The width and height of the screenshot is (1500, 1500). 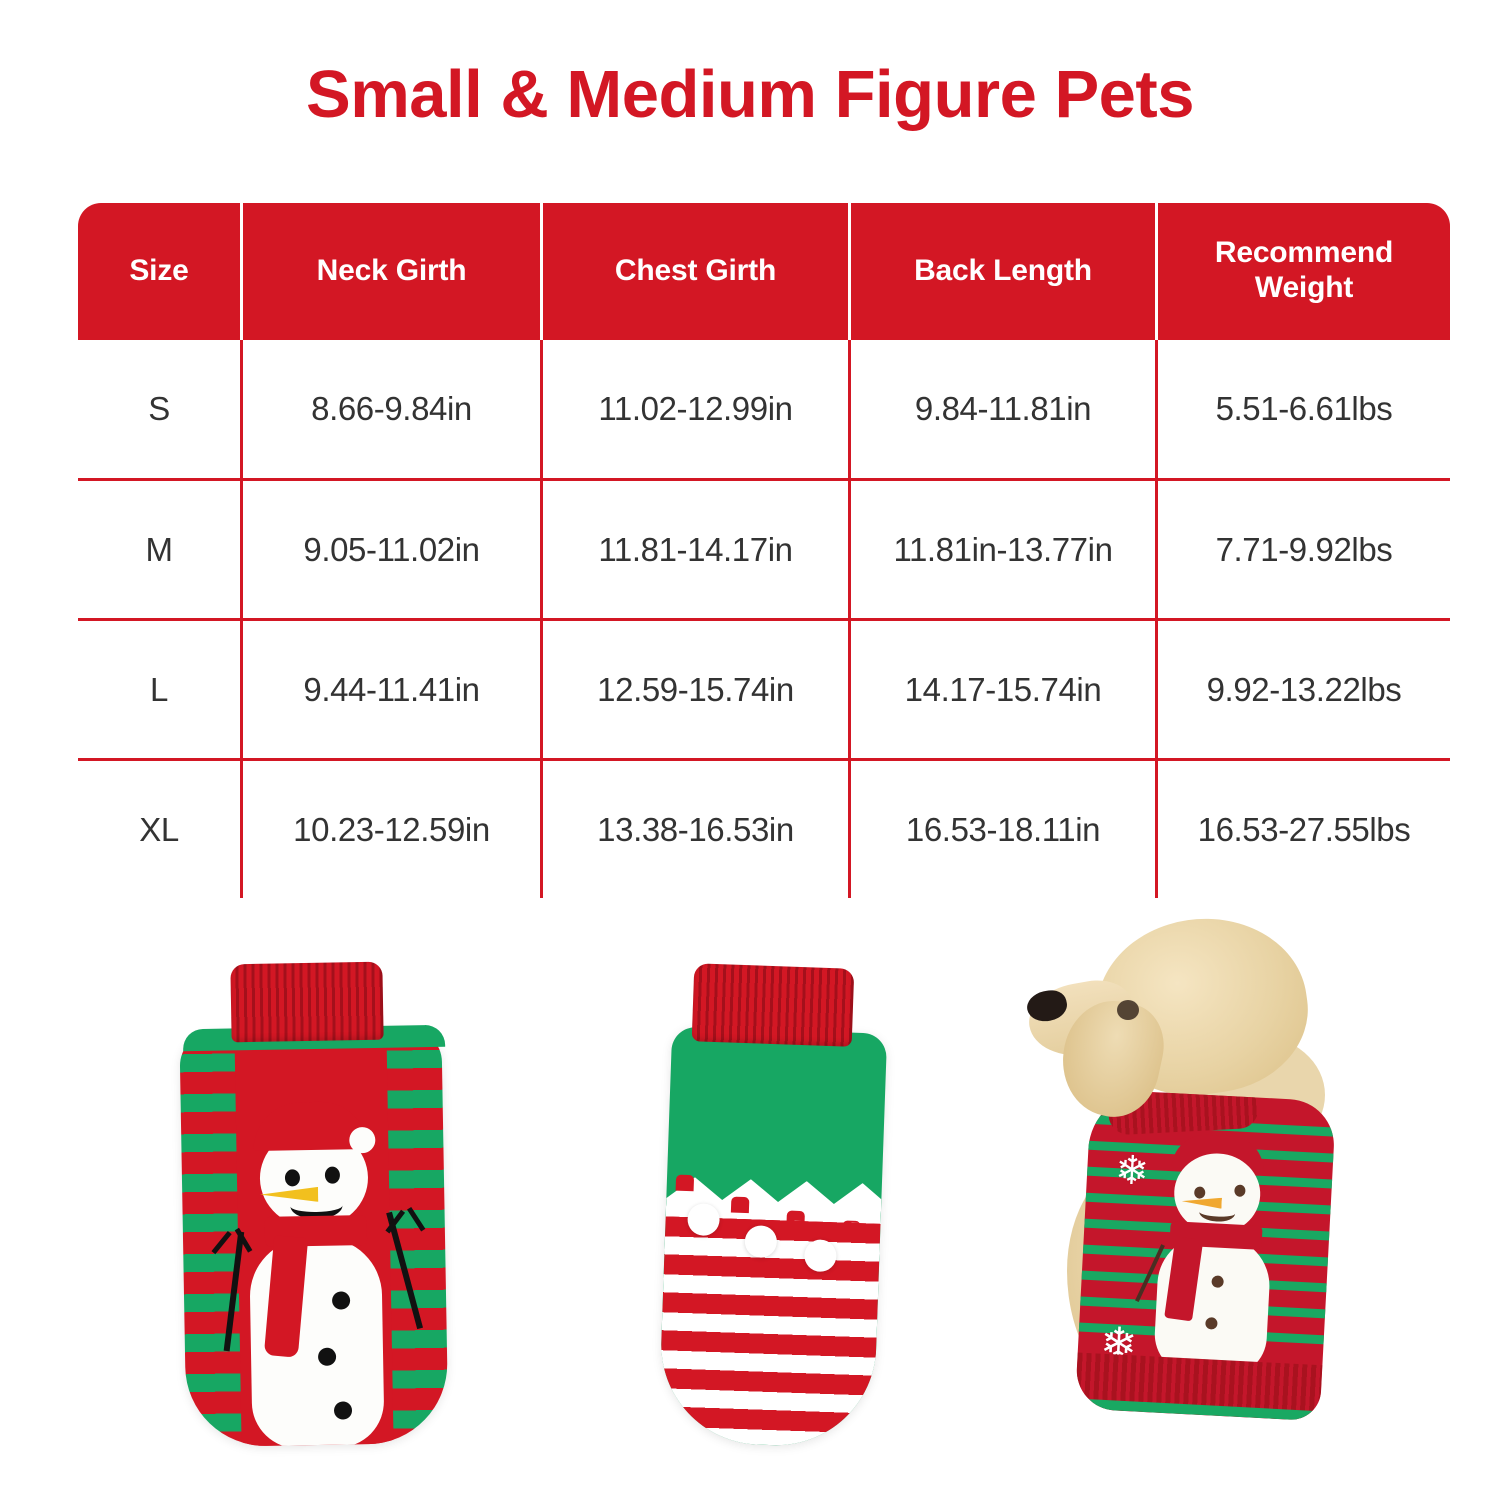 What do you see at coordinates (1303, 689) in the screenshot?
I see `cell-recommend-weight: 9.92-13.22lbs` at bounding box center [1303, 689].